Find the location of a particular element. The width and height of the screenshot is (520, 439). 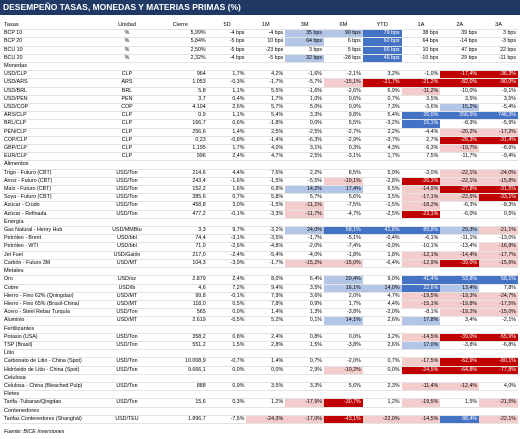

section-title: Energía is located at coordinates (260, 223).